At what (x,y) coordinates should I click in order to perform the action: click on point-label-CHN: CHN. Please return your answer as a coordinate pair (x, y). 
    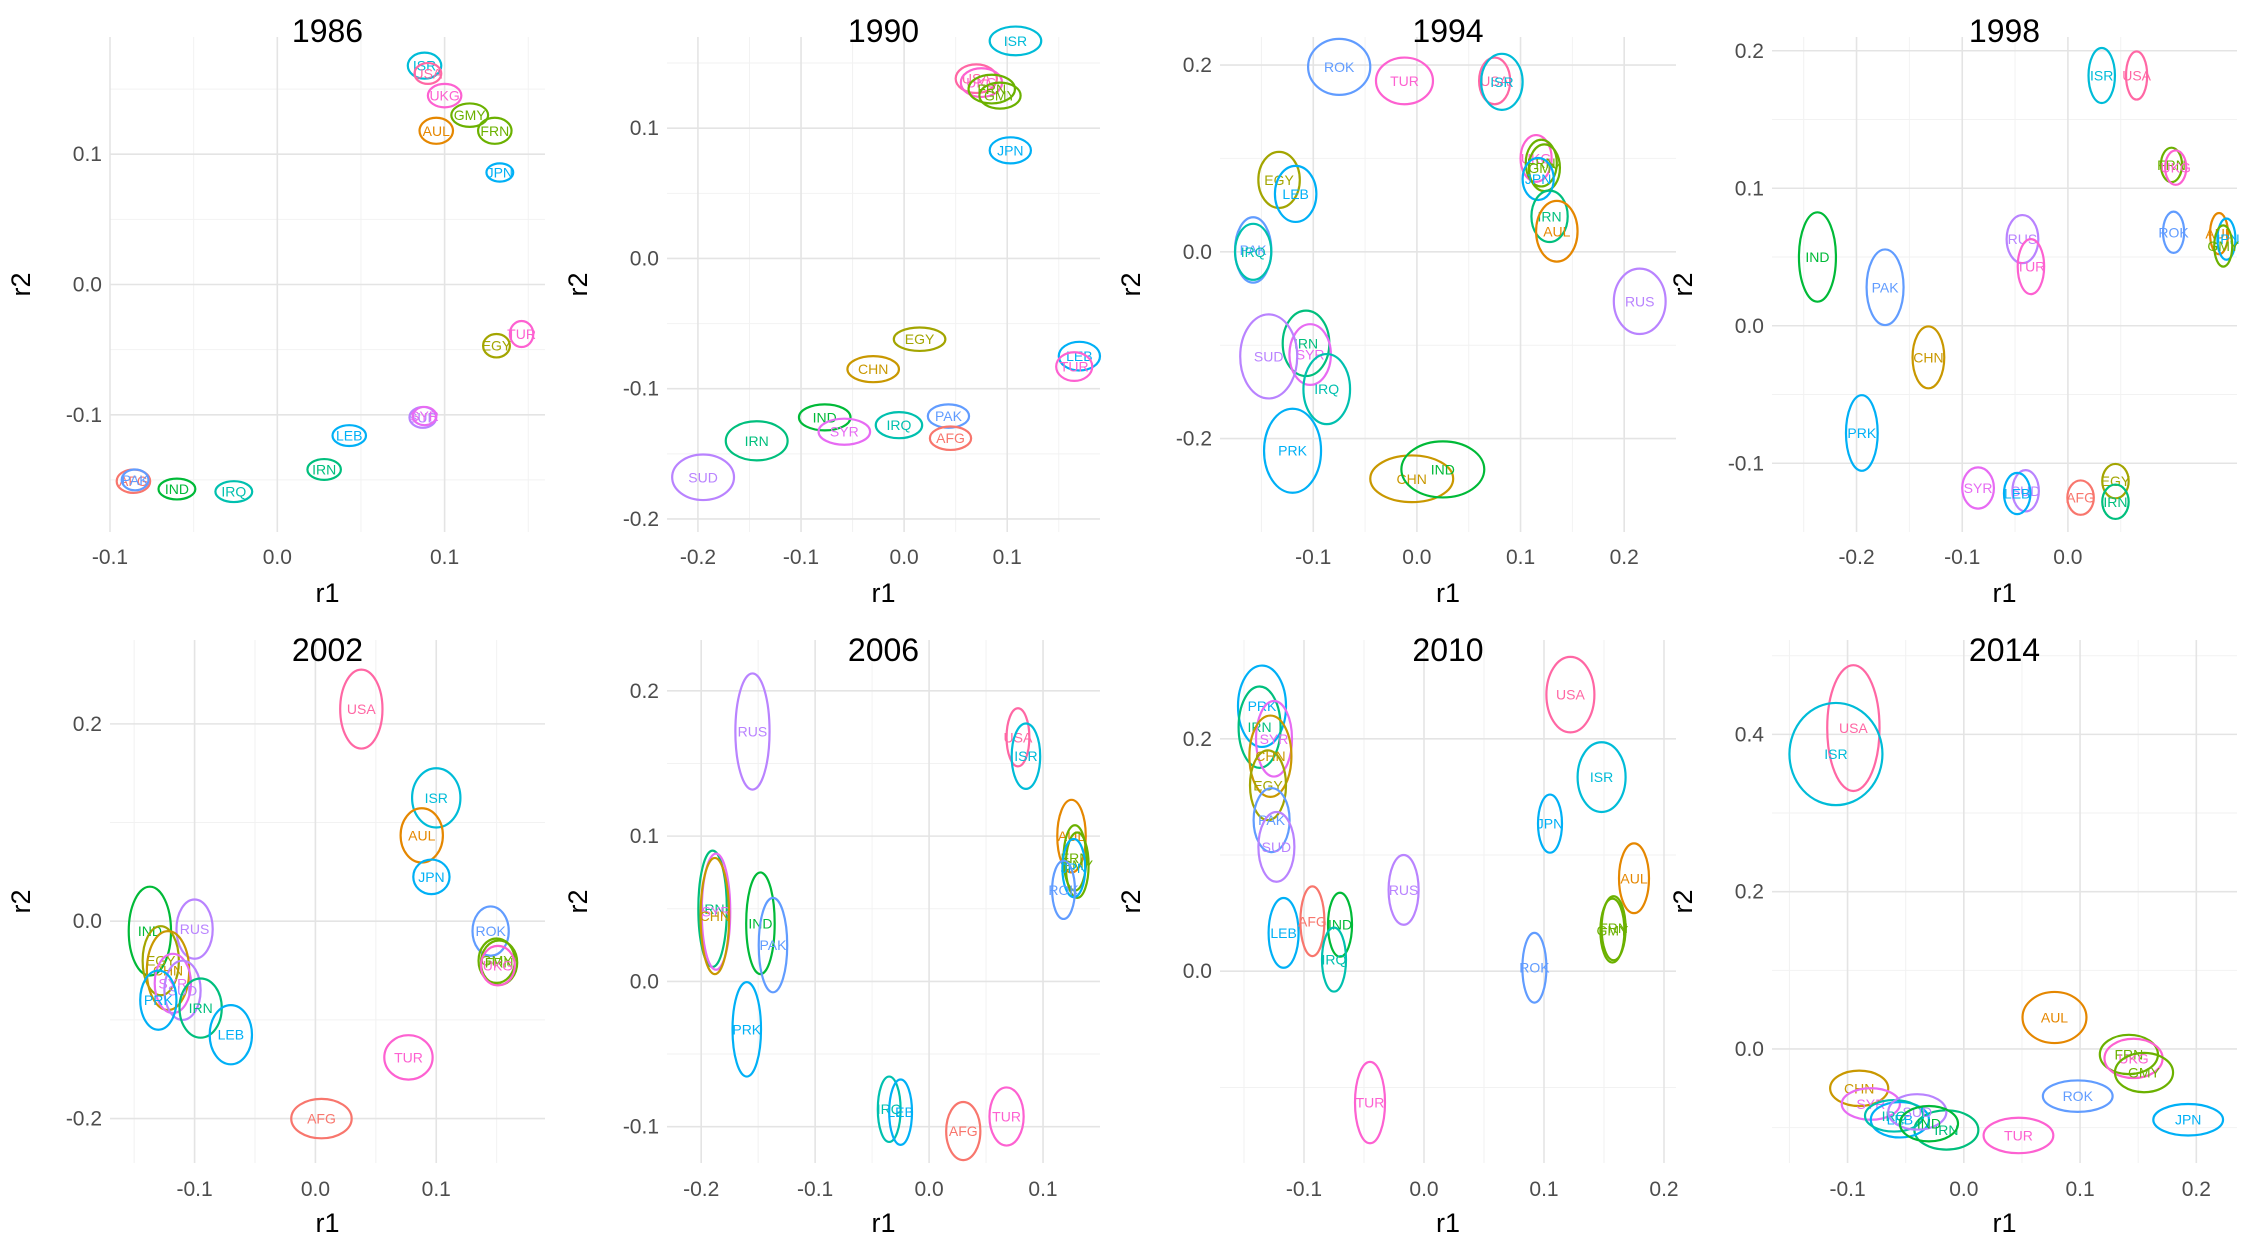
    Looking at the image, I should click on (873, 369).